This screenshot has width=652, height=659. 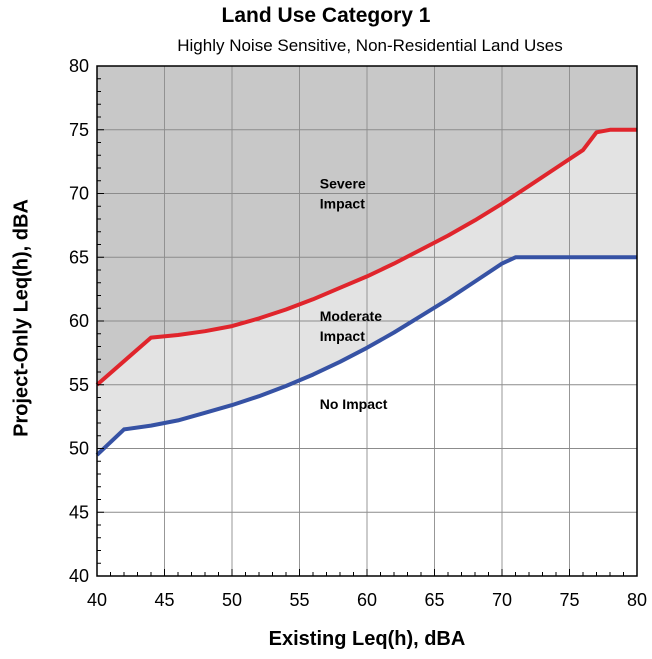 What do you see at coordinates (351, 316) in the screenshot?
I see `region-label-line: Moderate` at bounding box center [351, 316].